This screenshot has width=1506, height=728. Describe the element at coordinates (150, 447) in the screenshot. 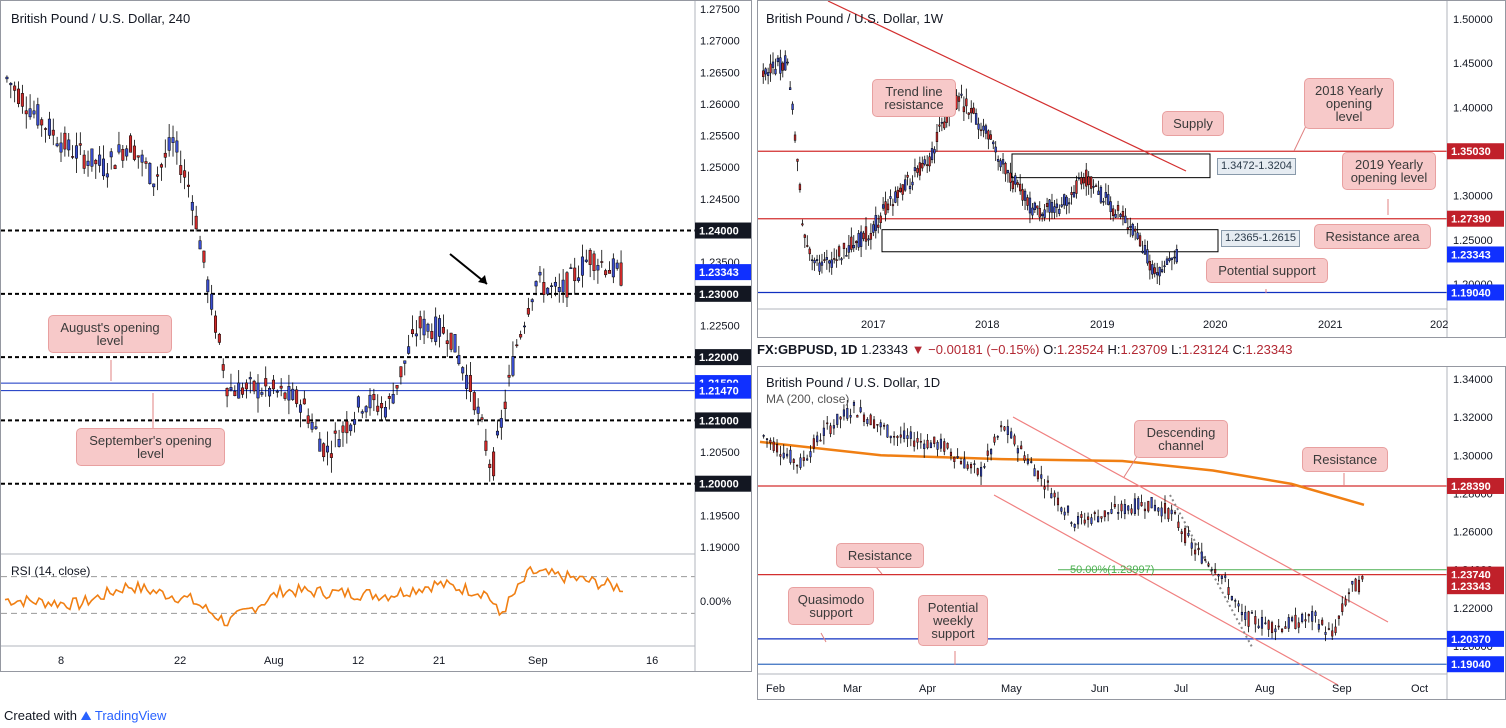

I see `september-opening-callout: September's opening level` at that location.